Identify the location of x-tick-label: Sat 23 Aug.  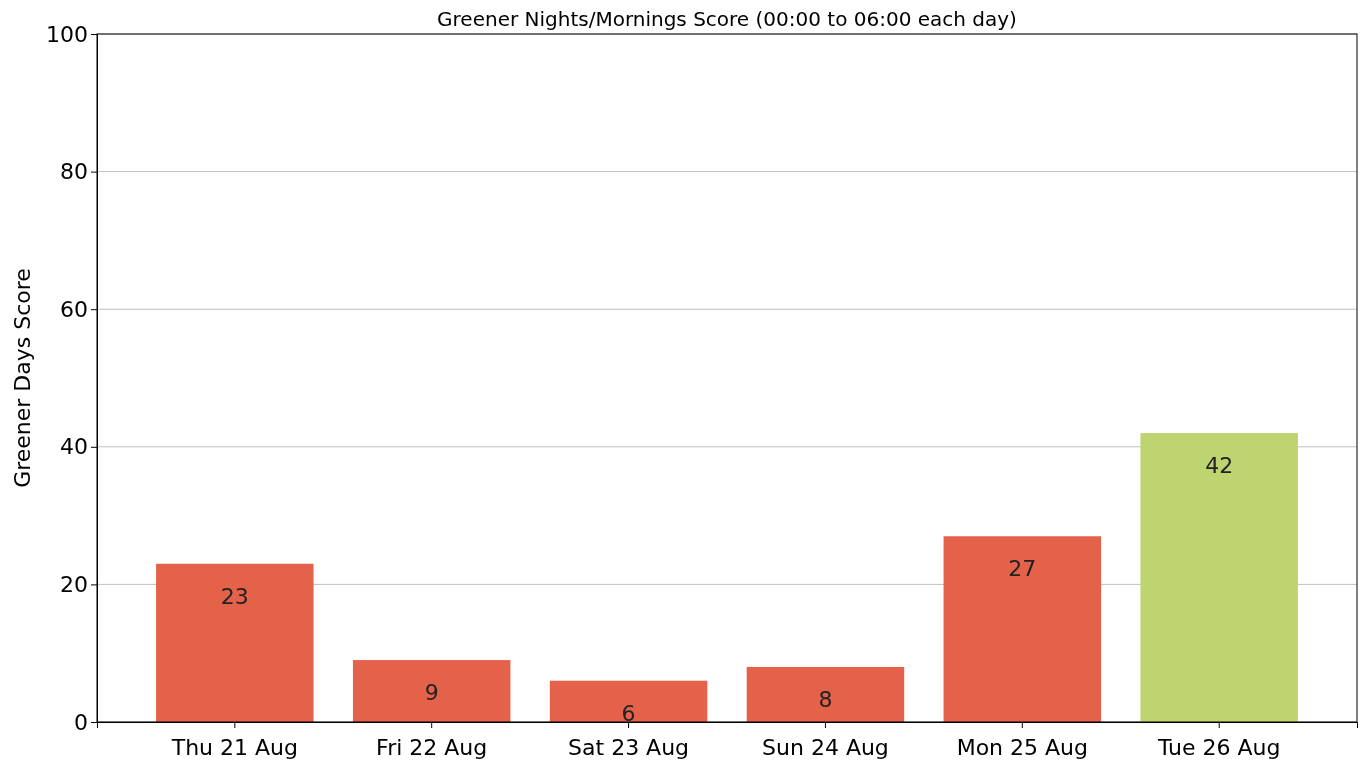
(629, 748).